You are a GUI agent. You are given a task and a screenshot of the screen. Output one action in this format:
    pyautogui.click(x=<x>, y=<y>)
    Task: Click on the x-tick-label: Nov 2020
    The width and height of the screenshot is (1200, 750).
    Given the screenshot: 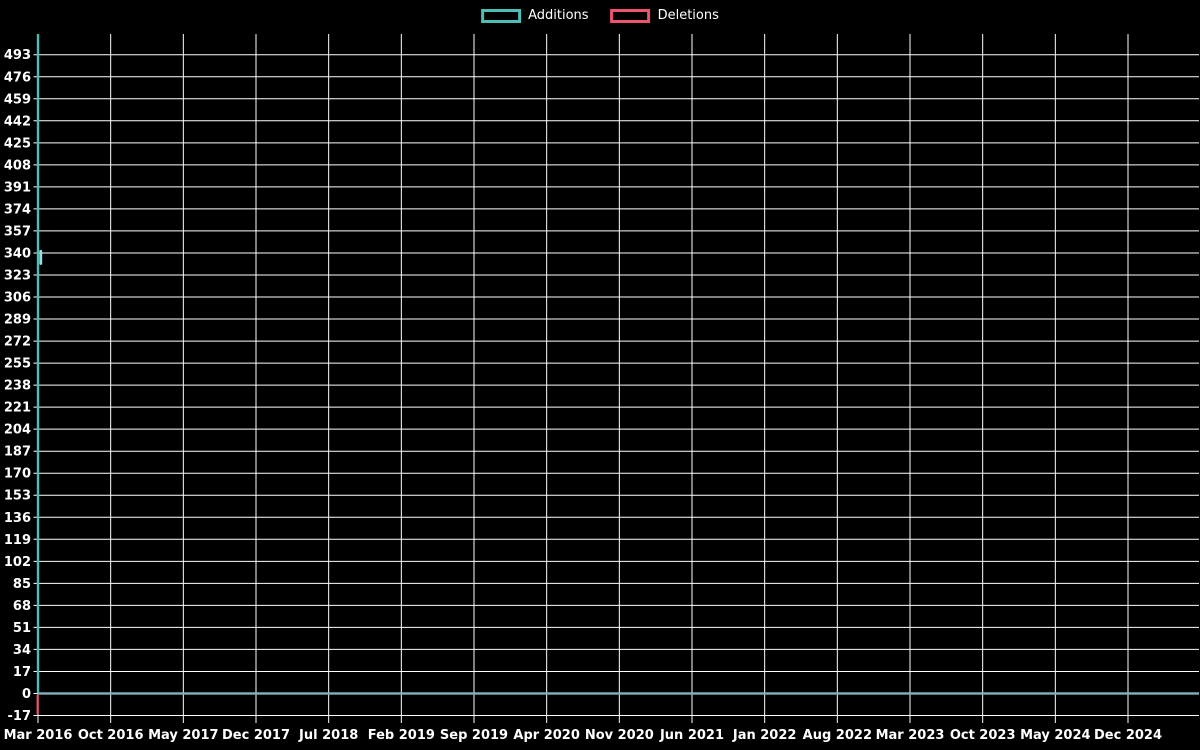 What is the action you would take?
    pyautogui.click(x=619, y=735)
    